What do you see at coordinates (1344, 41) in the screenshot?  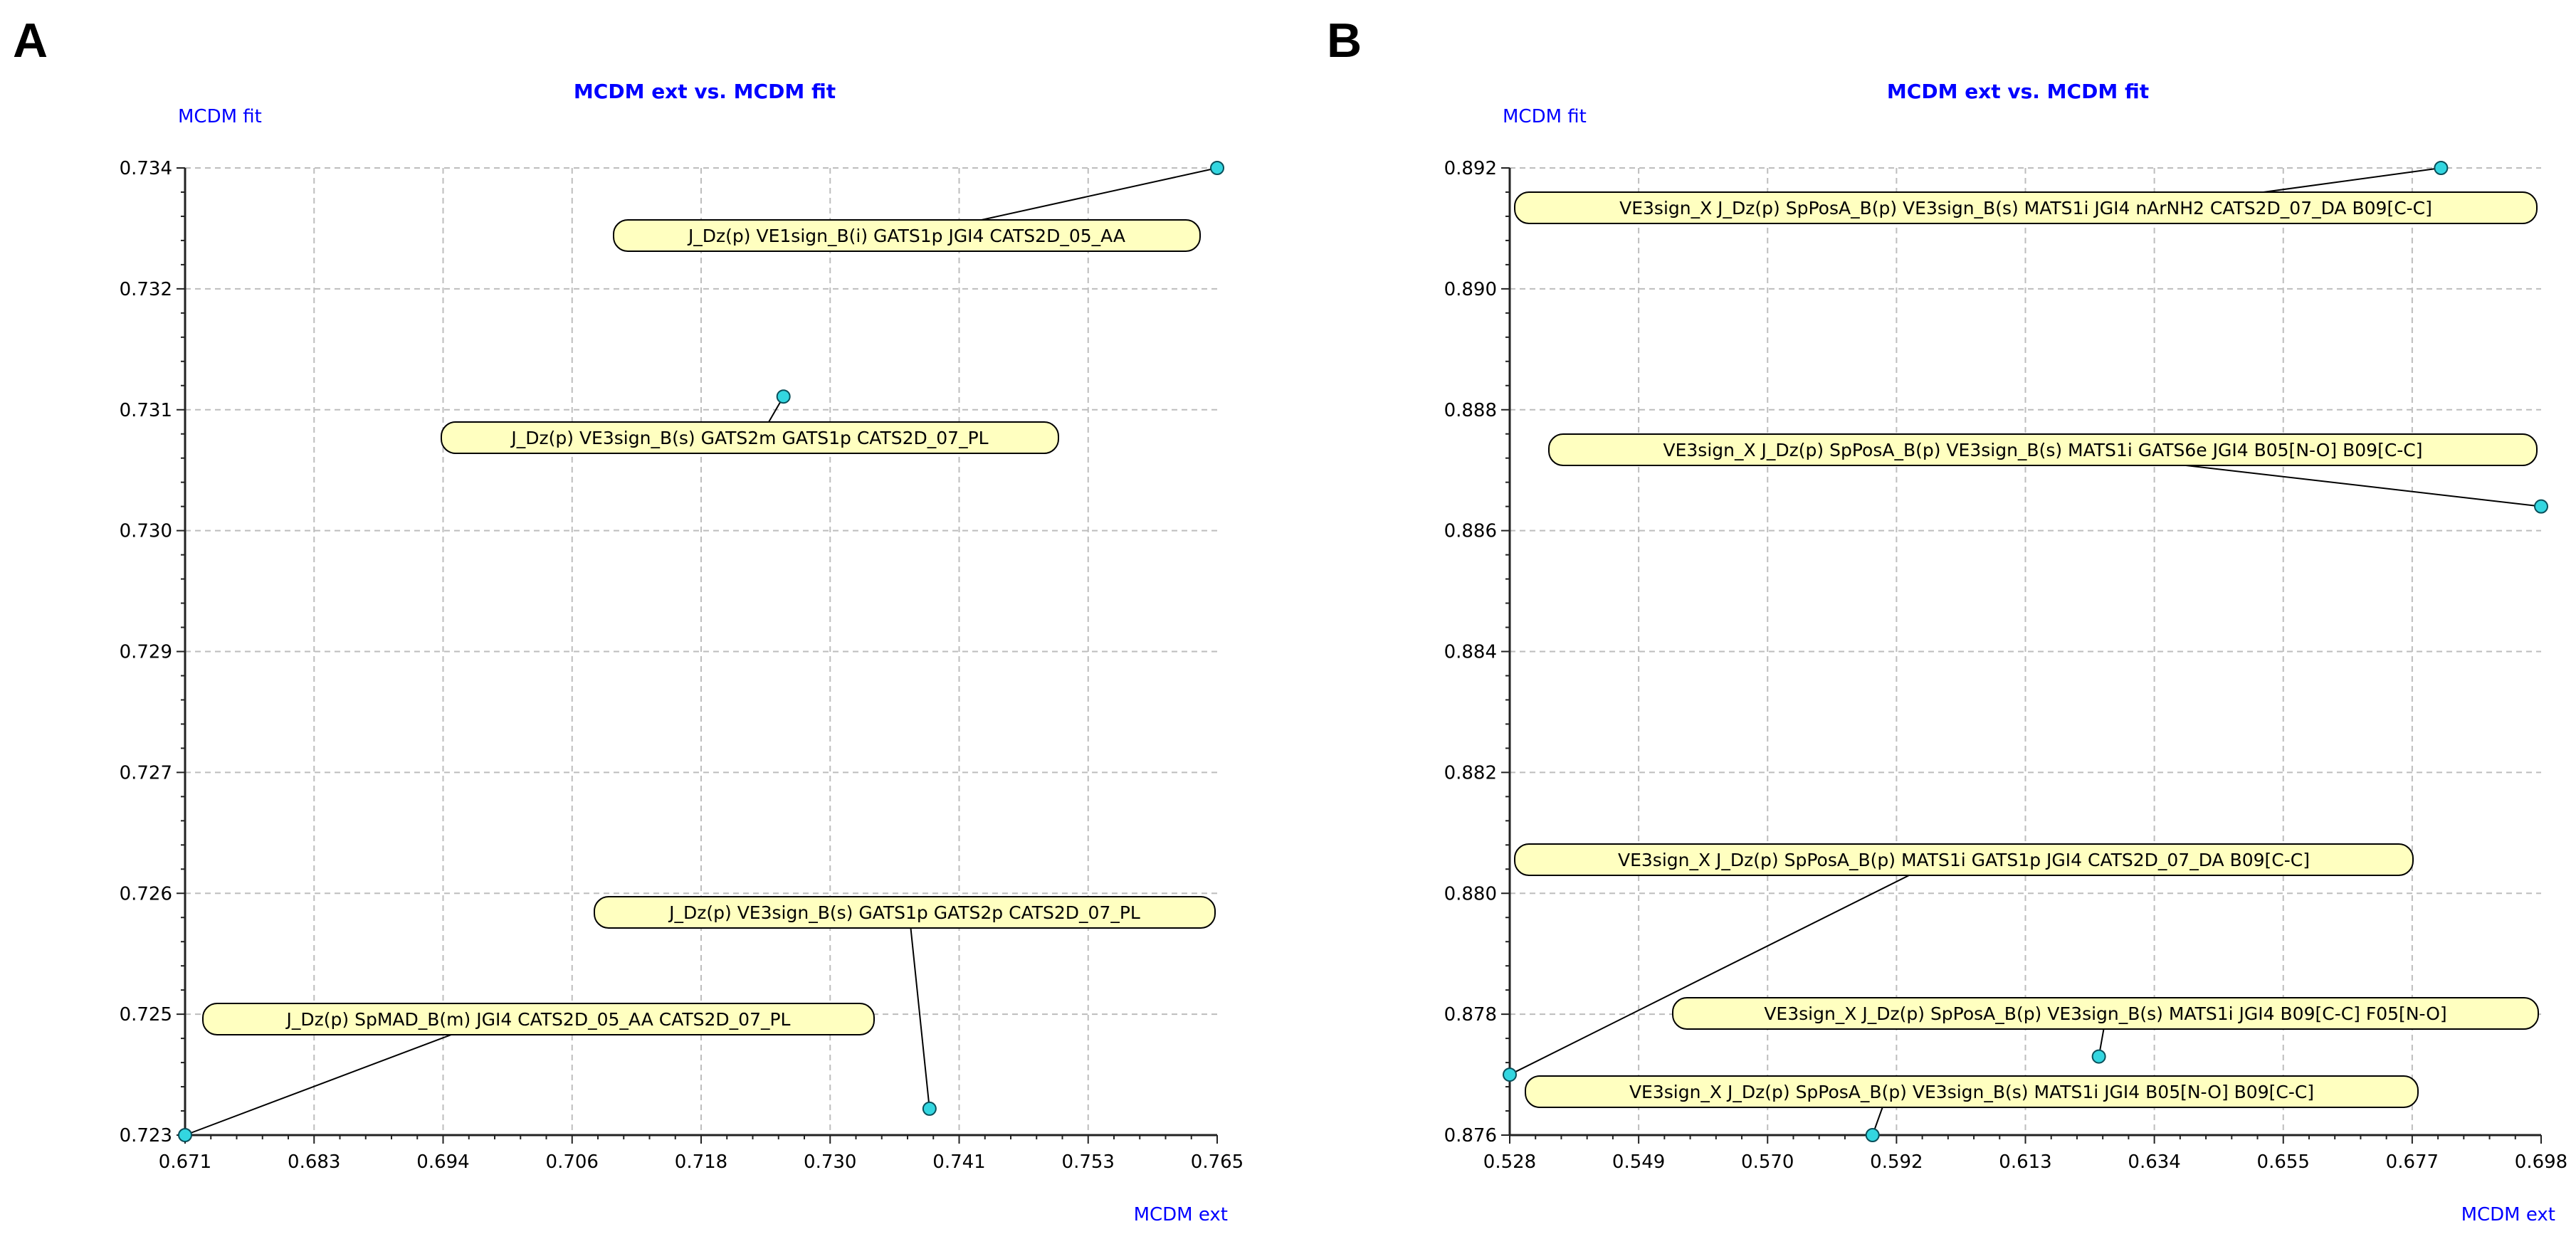 I see `panel-letter: B` at bounding box center [1344, 41].